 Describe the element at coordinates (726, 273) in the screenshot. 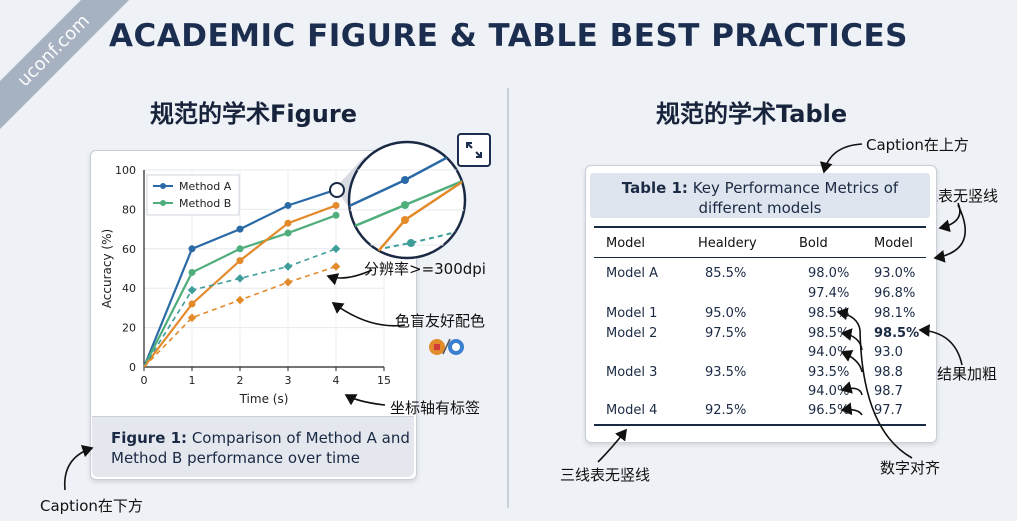

I see `table-cell: 85.5%` at that location.